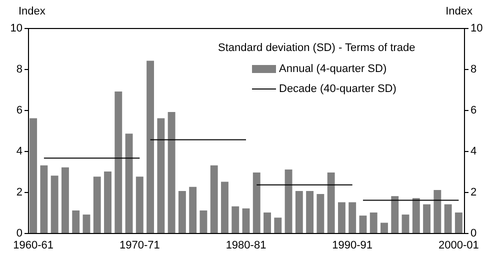 The image size is (492, 265). What do you see at coordinates (473, 110) in the screenshot?
I see `y2-tick-label: 6` at bounding box center [473, 110].